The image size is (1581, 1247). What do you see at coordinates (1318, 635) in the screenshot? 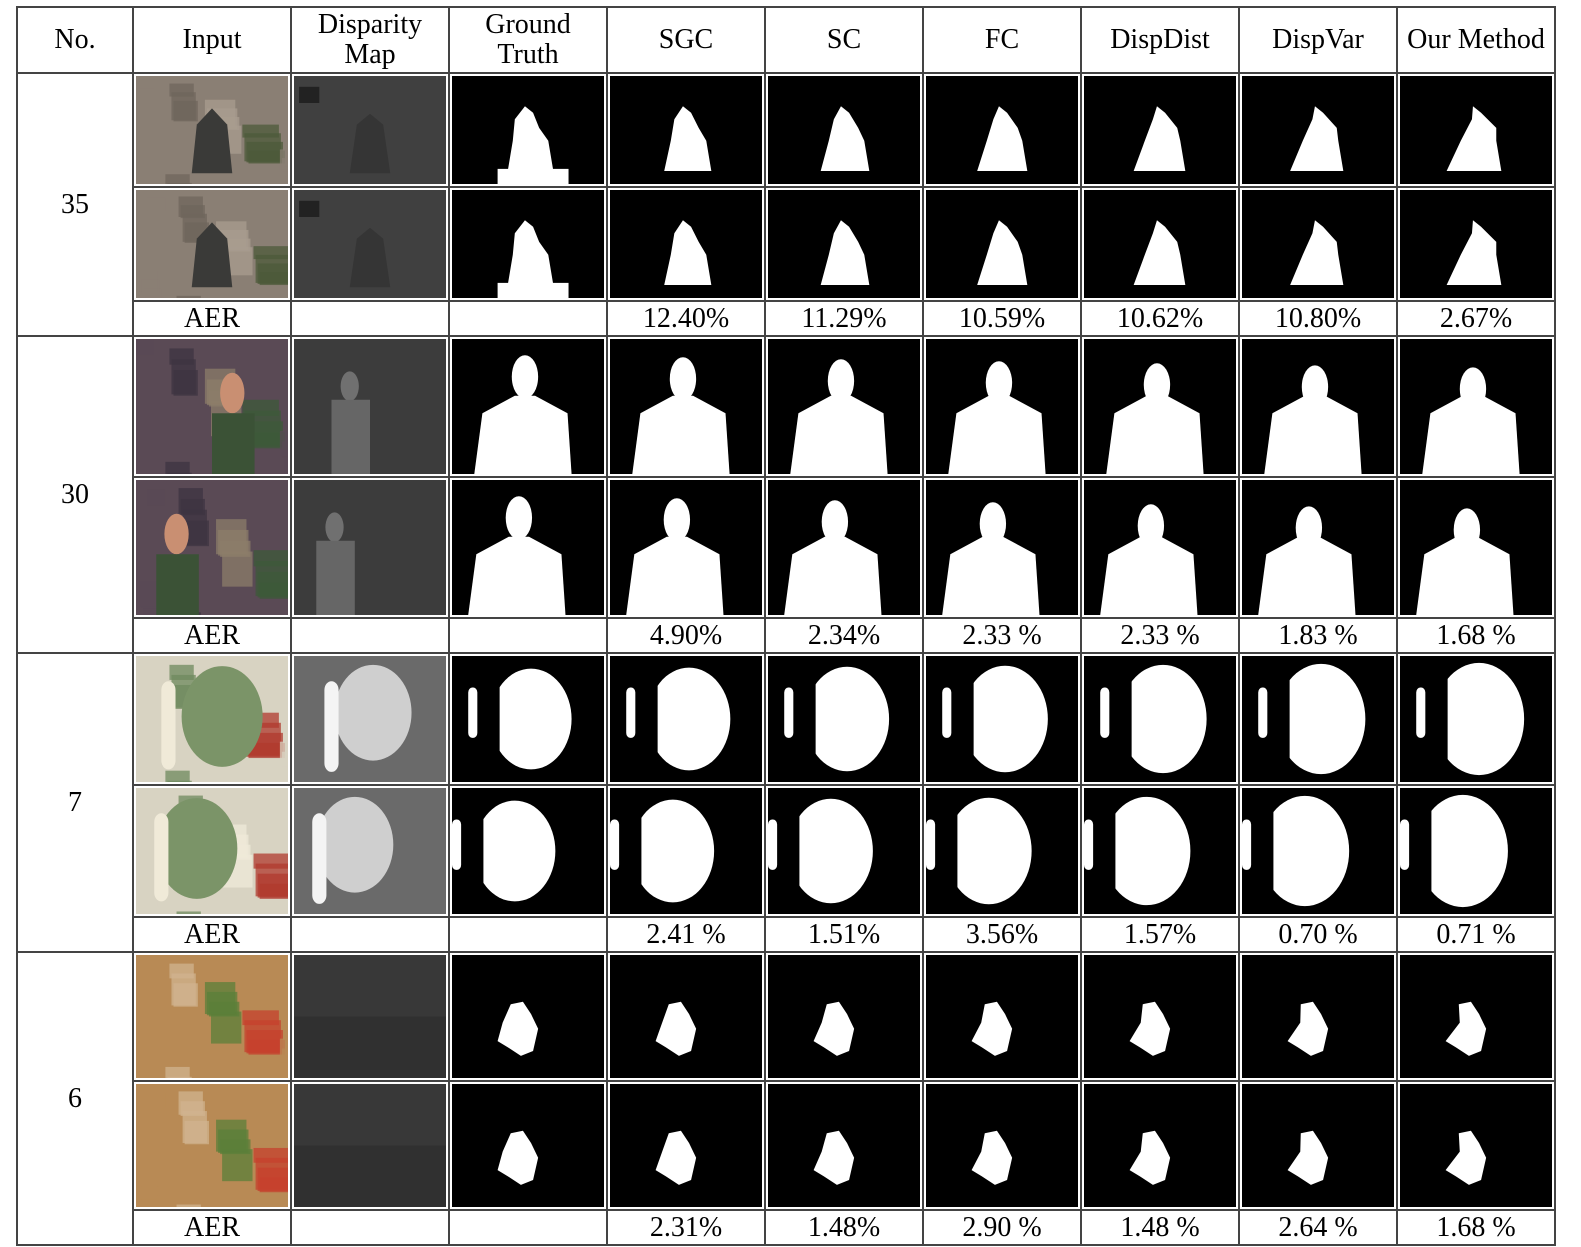
I see `aer-value: 1.83 %` at bounding box center [1318, 635].